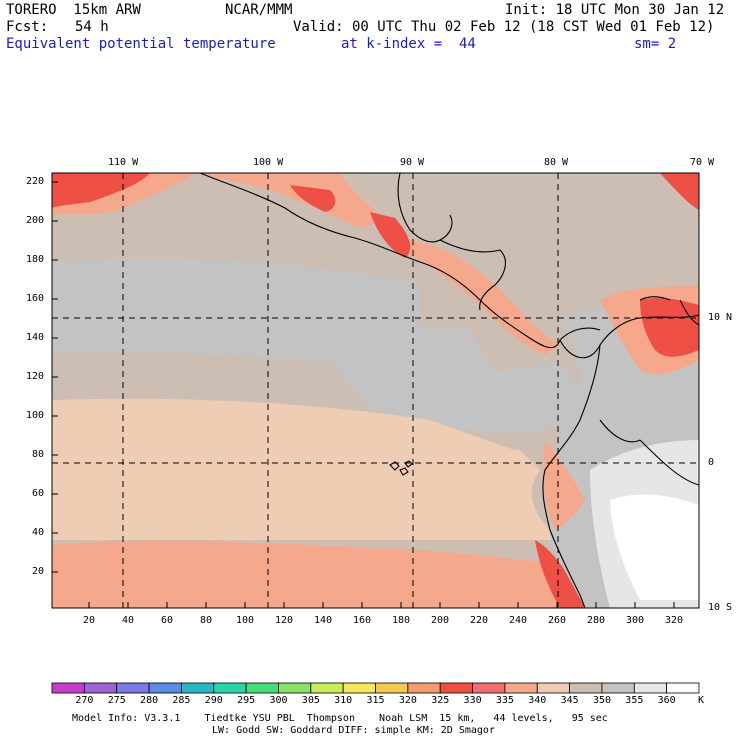  Describe the element at coordinates (323, 620) in the screenshot. I see `x-tick-label: 140` at that location.